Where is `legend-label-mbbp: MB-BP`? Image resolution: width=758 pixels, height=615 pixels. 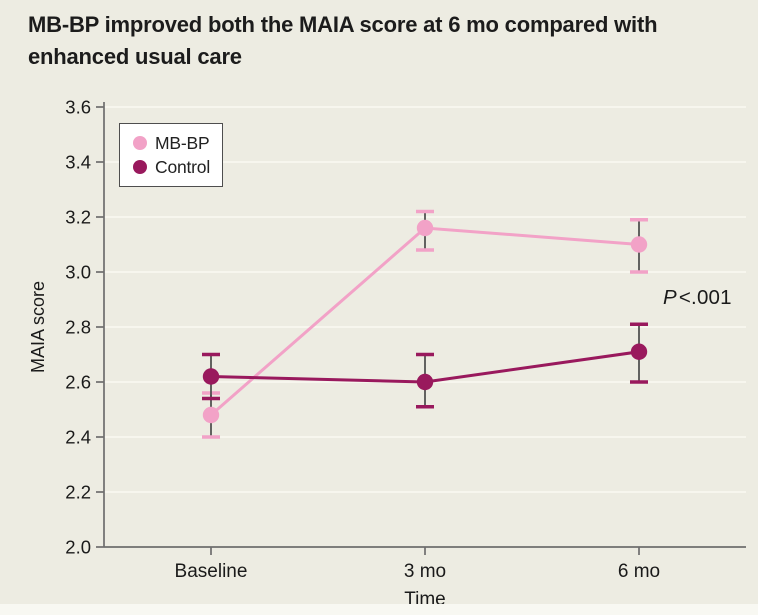
legend-label-mbbp: MB-BP is located at coordinates (182, 142).